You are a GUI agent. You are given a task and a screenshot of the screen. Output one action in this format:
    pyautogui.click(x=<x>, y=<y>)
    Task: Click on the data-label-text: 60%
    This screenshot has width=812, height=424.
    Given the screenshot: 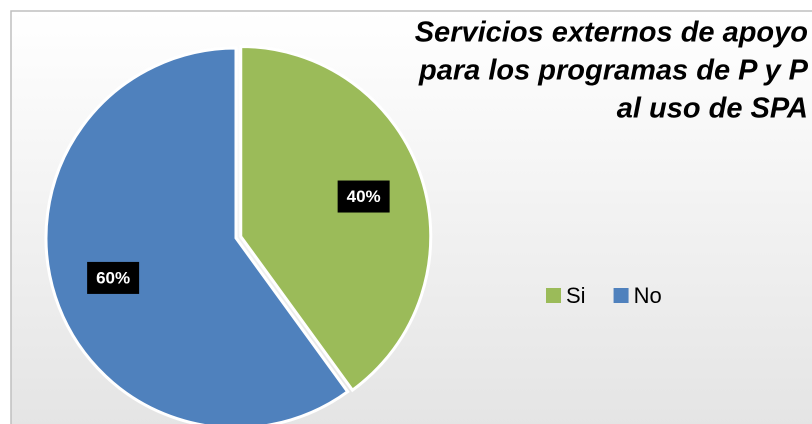 What is the action you would take?
    pyautogui.click(x=113, y=277)
    